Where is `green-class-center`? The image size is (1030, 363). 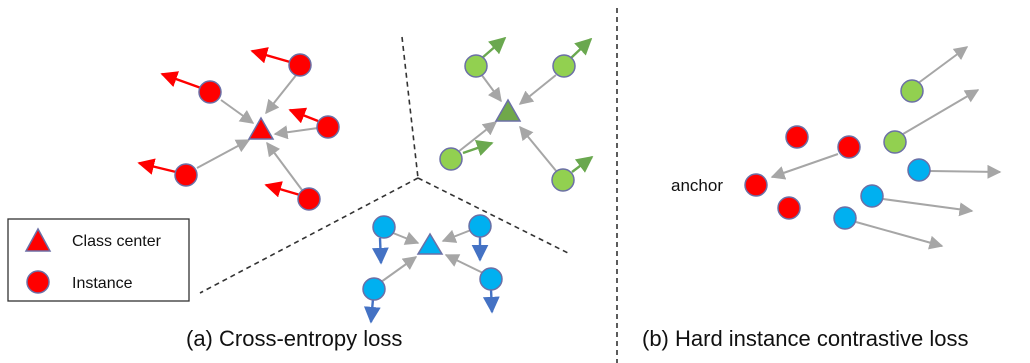 green-class-center is located at coordinates (508, 110).